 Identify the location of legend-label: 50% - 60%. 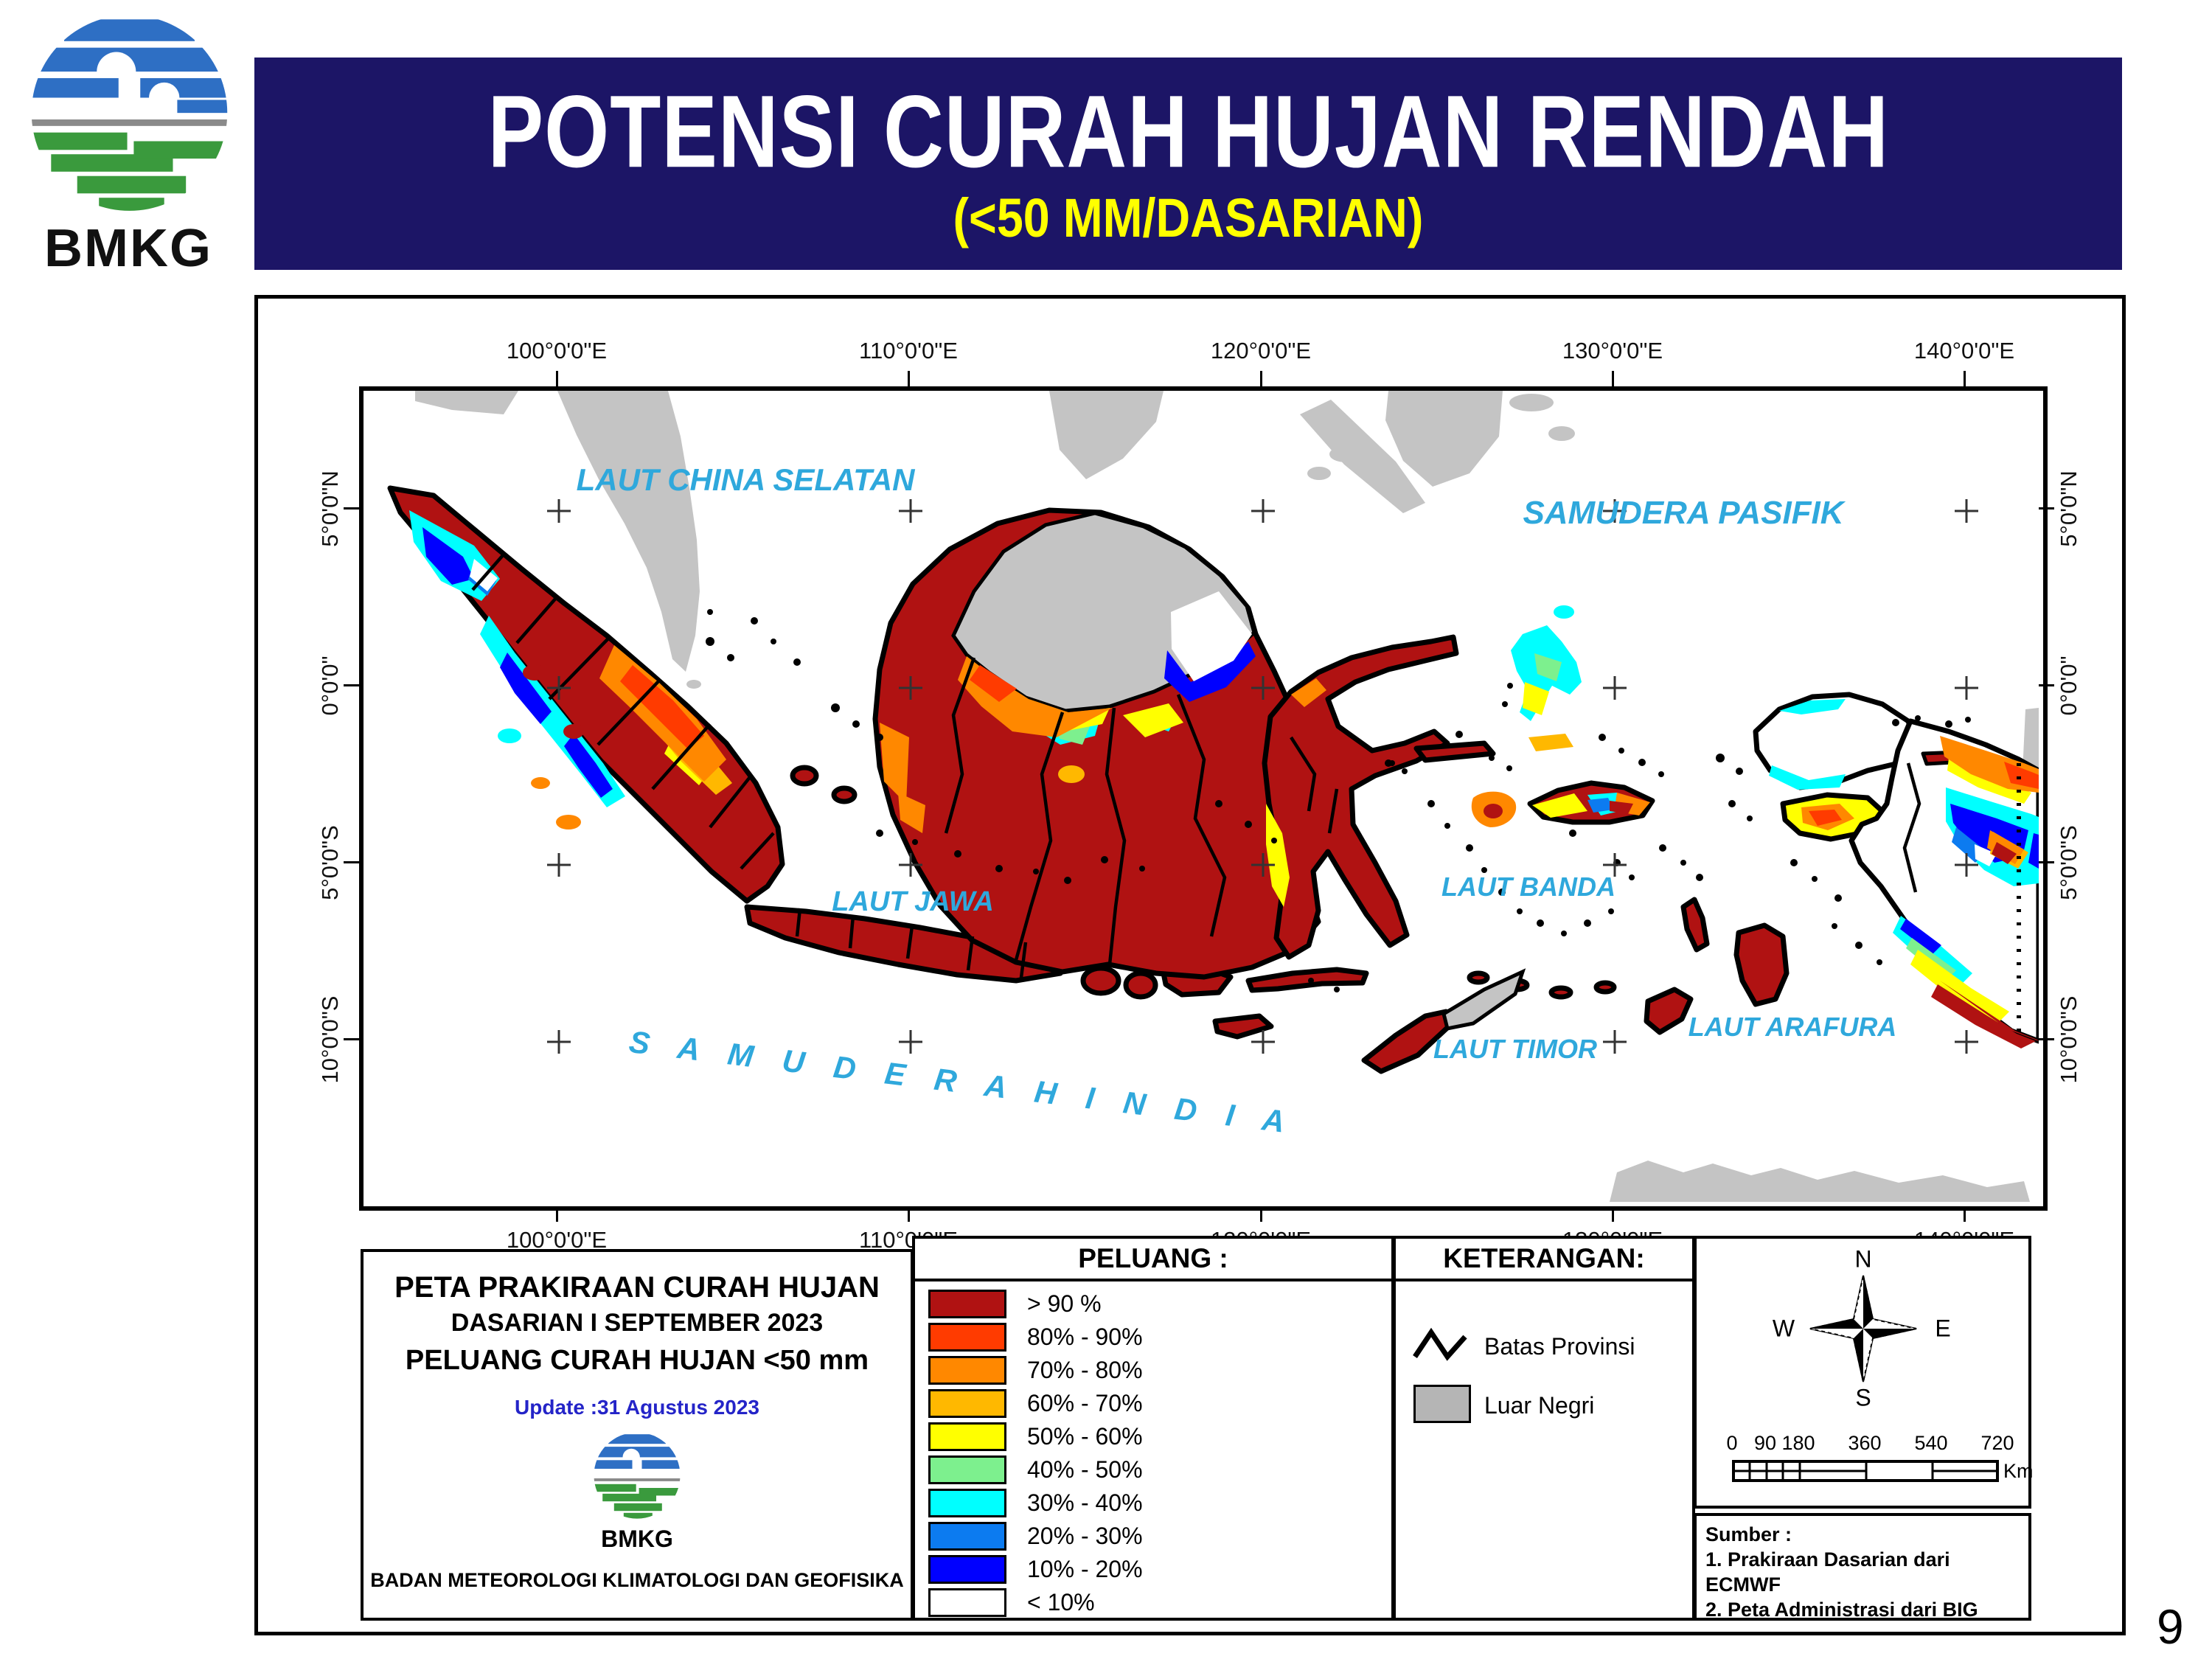
(1085, 1436).